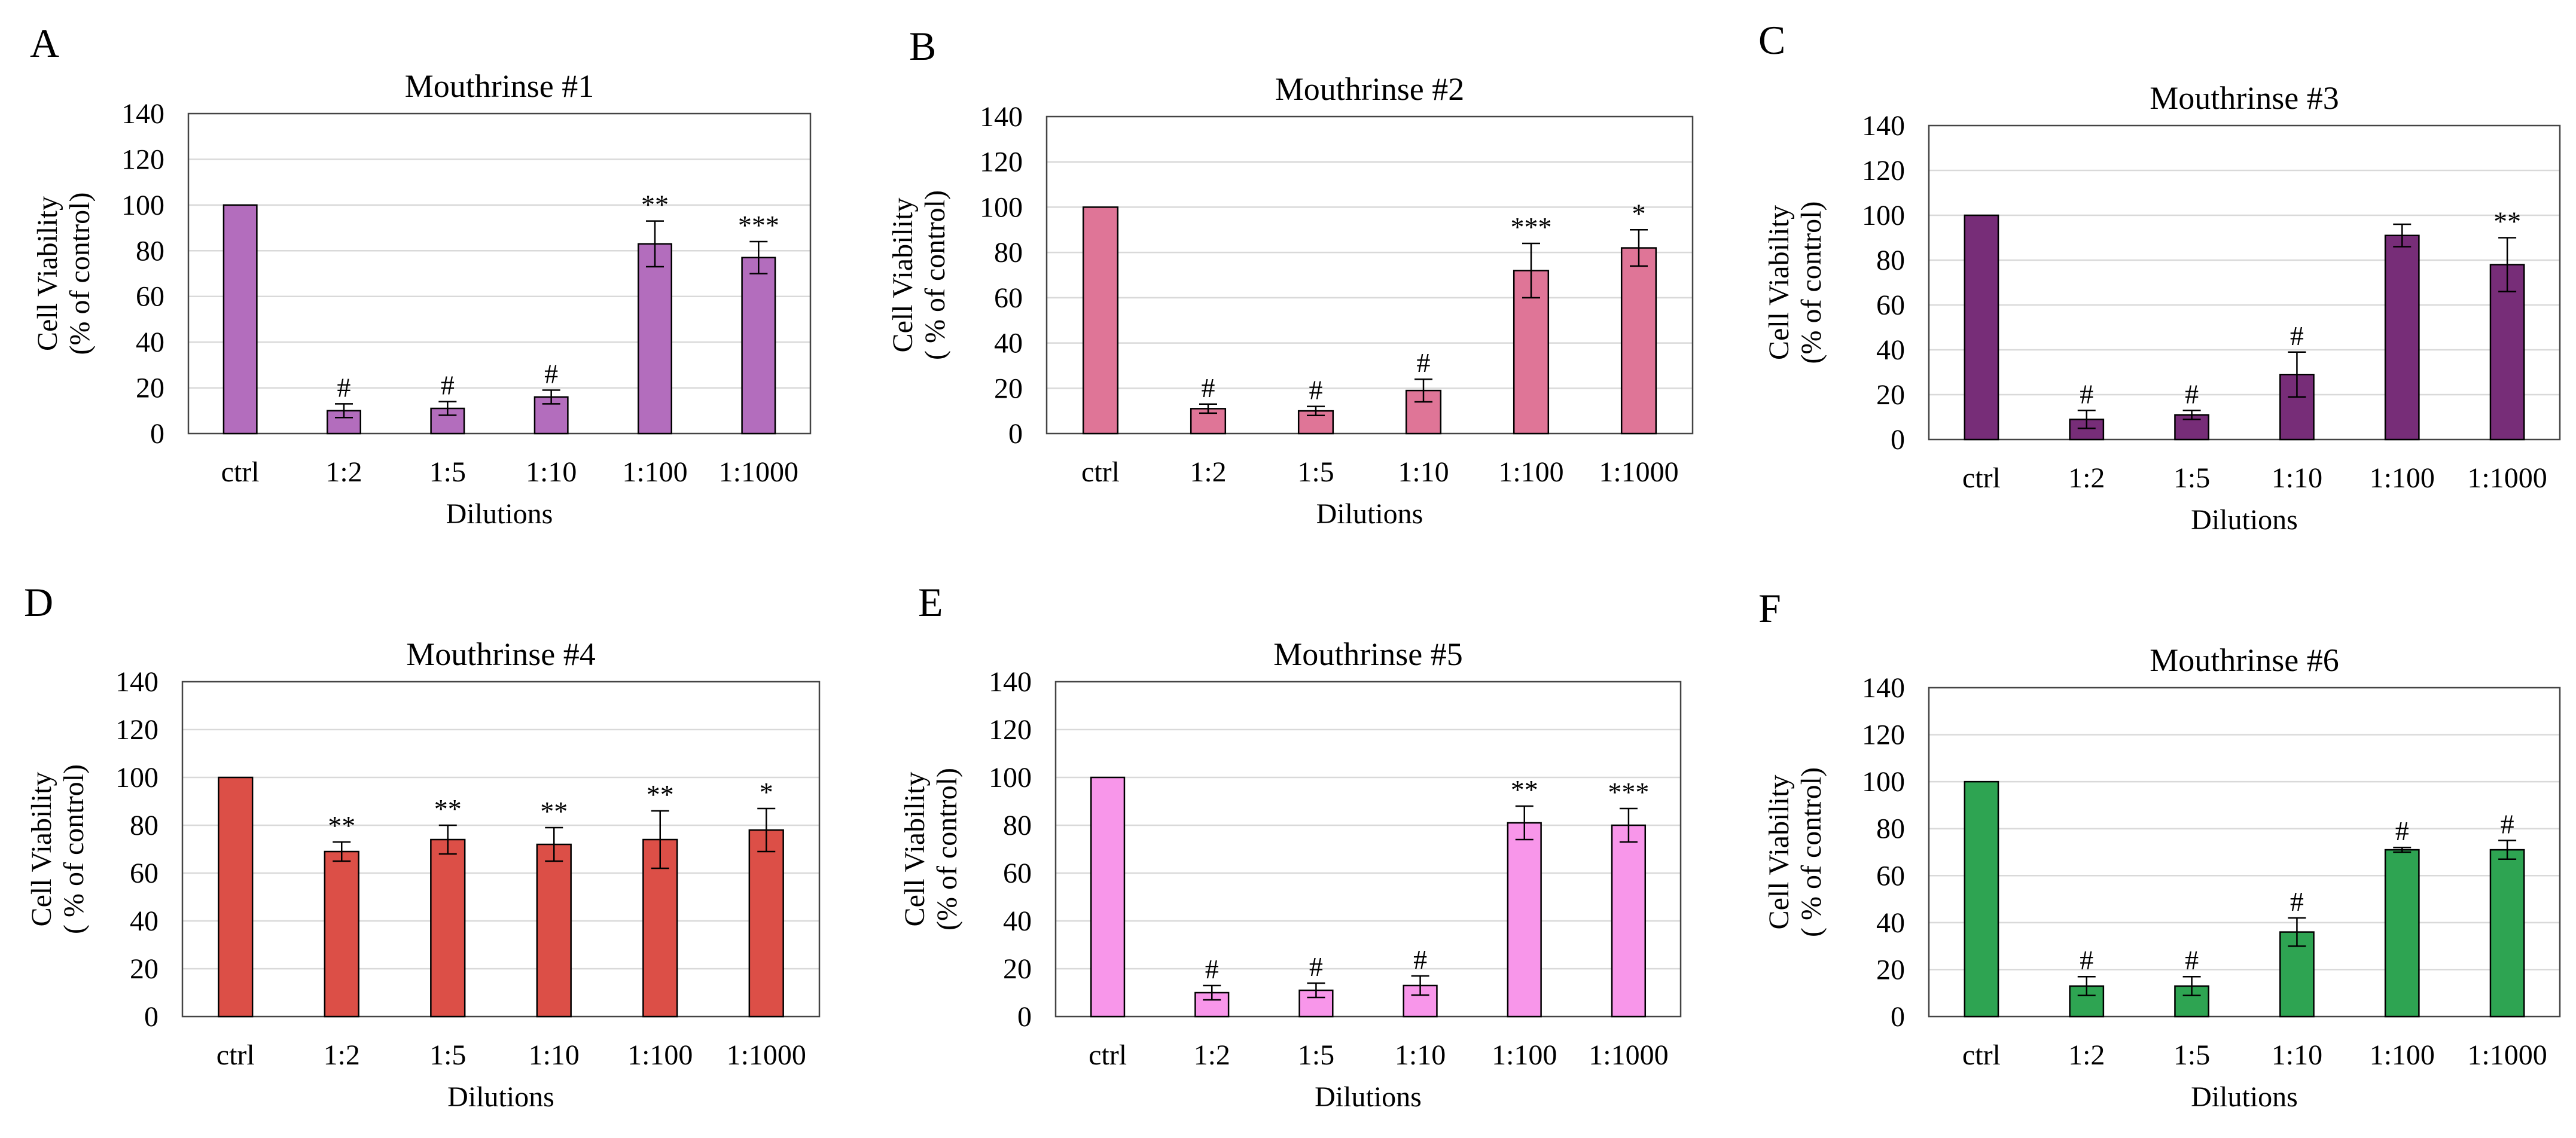 This screenshot has width=2576, height=1138. I want to click on y-axis-label-line1: Cell Viability, so click(48, 273).